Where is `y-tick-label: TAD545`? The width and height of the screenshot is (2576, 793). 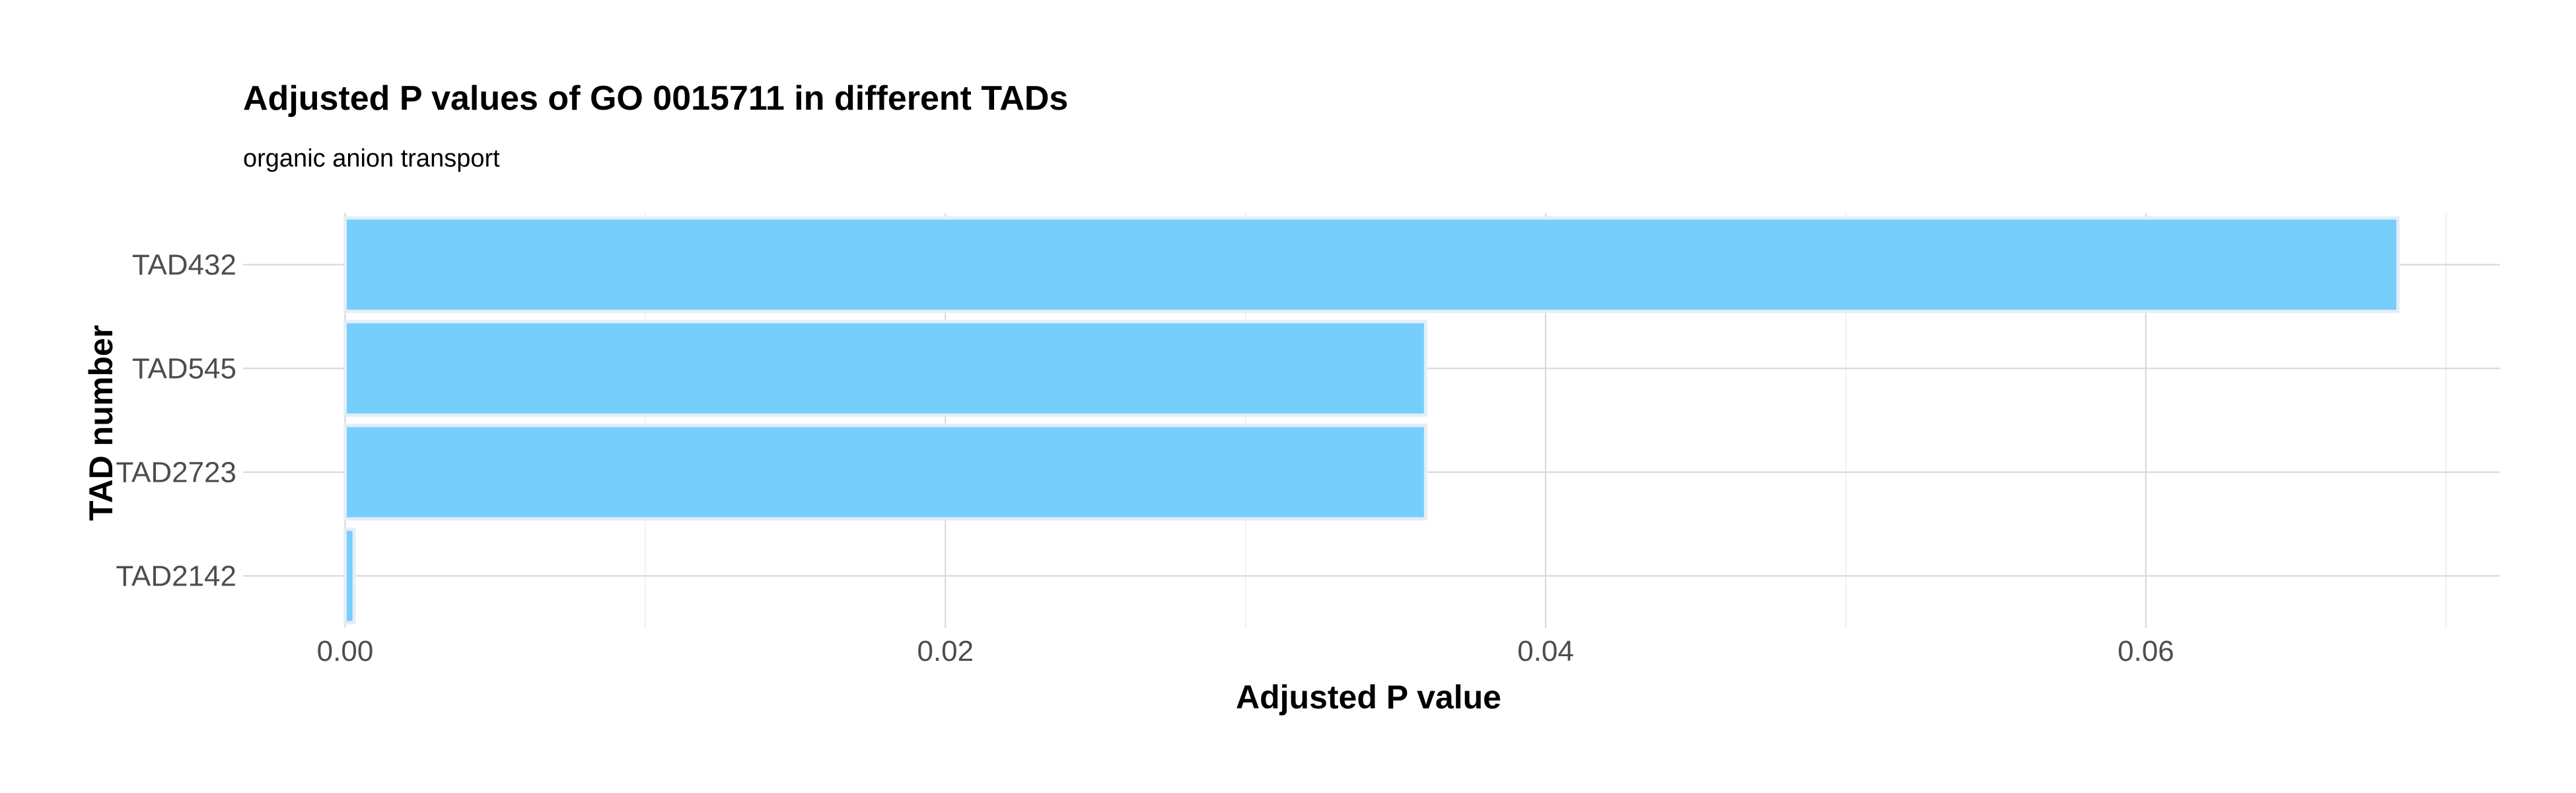
y-tick-label: TAD545 is located at coordinates (184, 369).